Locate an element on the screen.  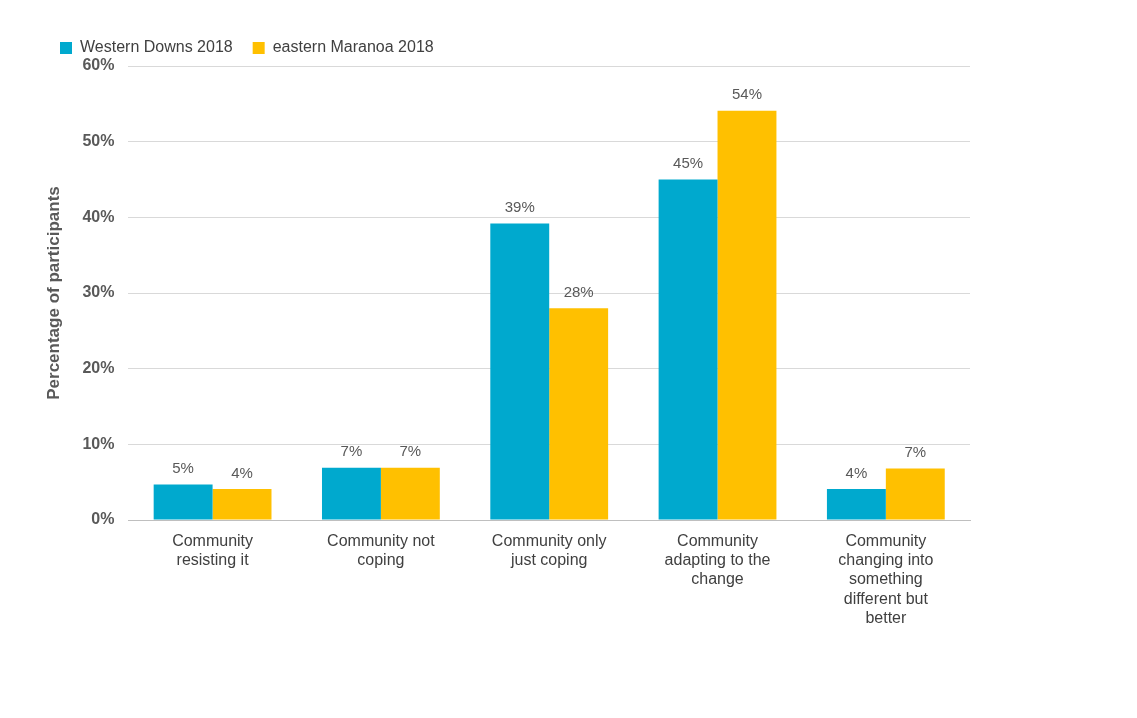
data-label: 5% is located at coordinates (183, 468).